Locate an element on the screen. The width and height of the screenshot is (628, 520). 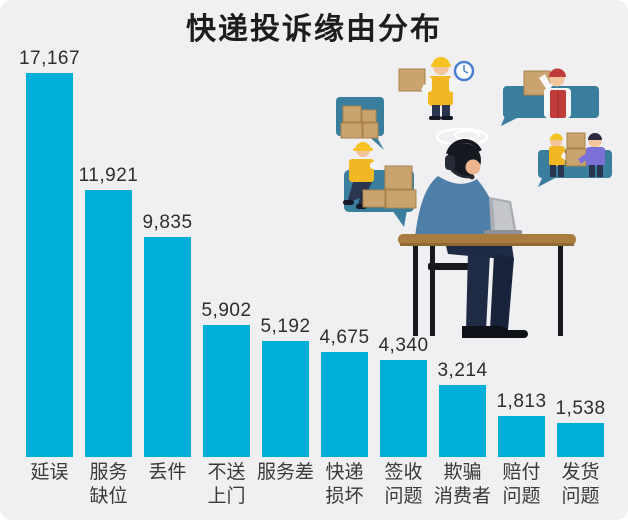
bar-category-label: 服务差 is located at coordinates (285, 472).